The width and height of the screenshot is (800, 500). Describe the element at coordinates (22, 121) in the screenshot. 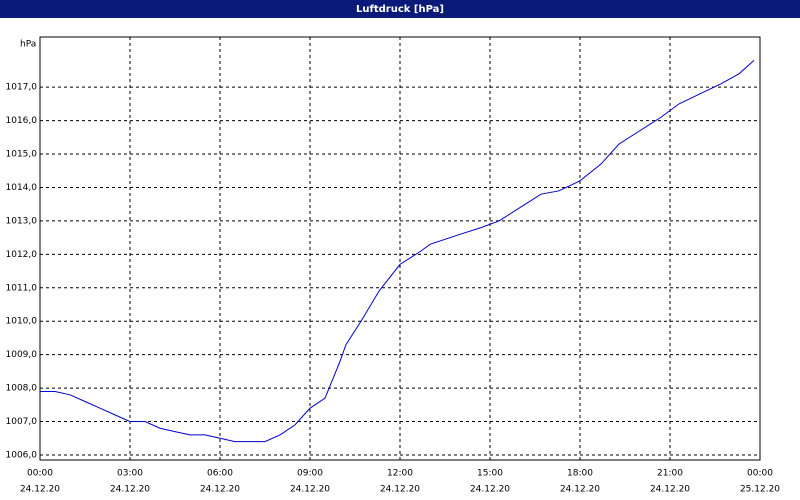

I see `y-tick-label: 1016,0` at that location.